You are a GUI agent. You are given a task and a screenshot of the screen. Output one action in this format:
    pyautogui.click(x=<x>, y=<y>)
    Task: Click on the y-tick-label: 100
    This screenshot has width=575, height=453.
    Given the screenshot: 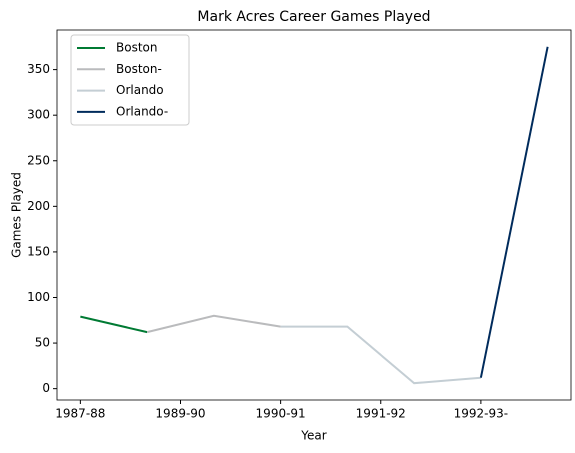 What is the action you would take?
    pyautogui.click(x=38, y=297)
    